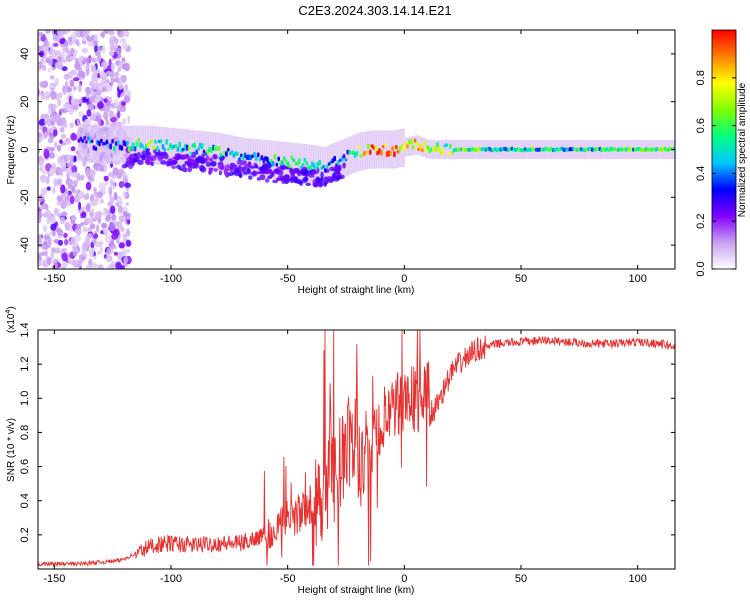 The width and height of the screenshot is (750, 600). Describe the element at coordinates (11, 450) in the screenshot. I see `snr-y-label: SNR (10 * v/v)` at that location.